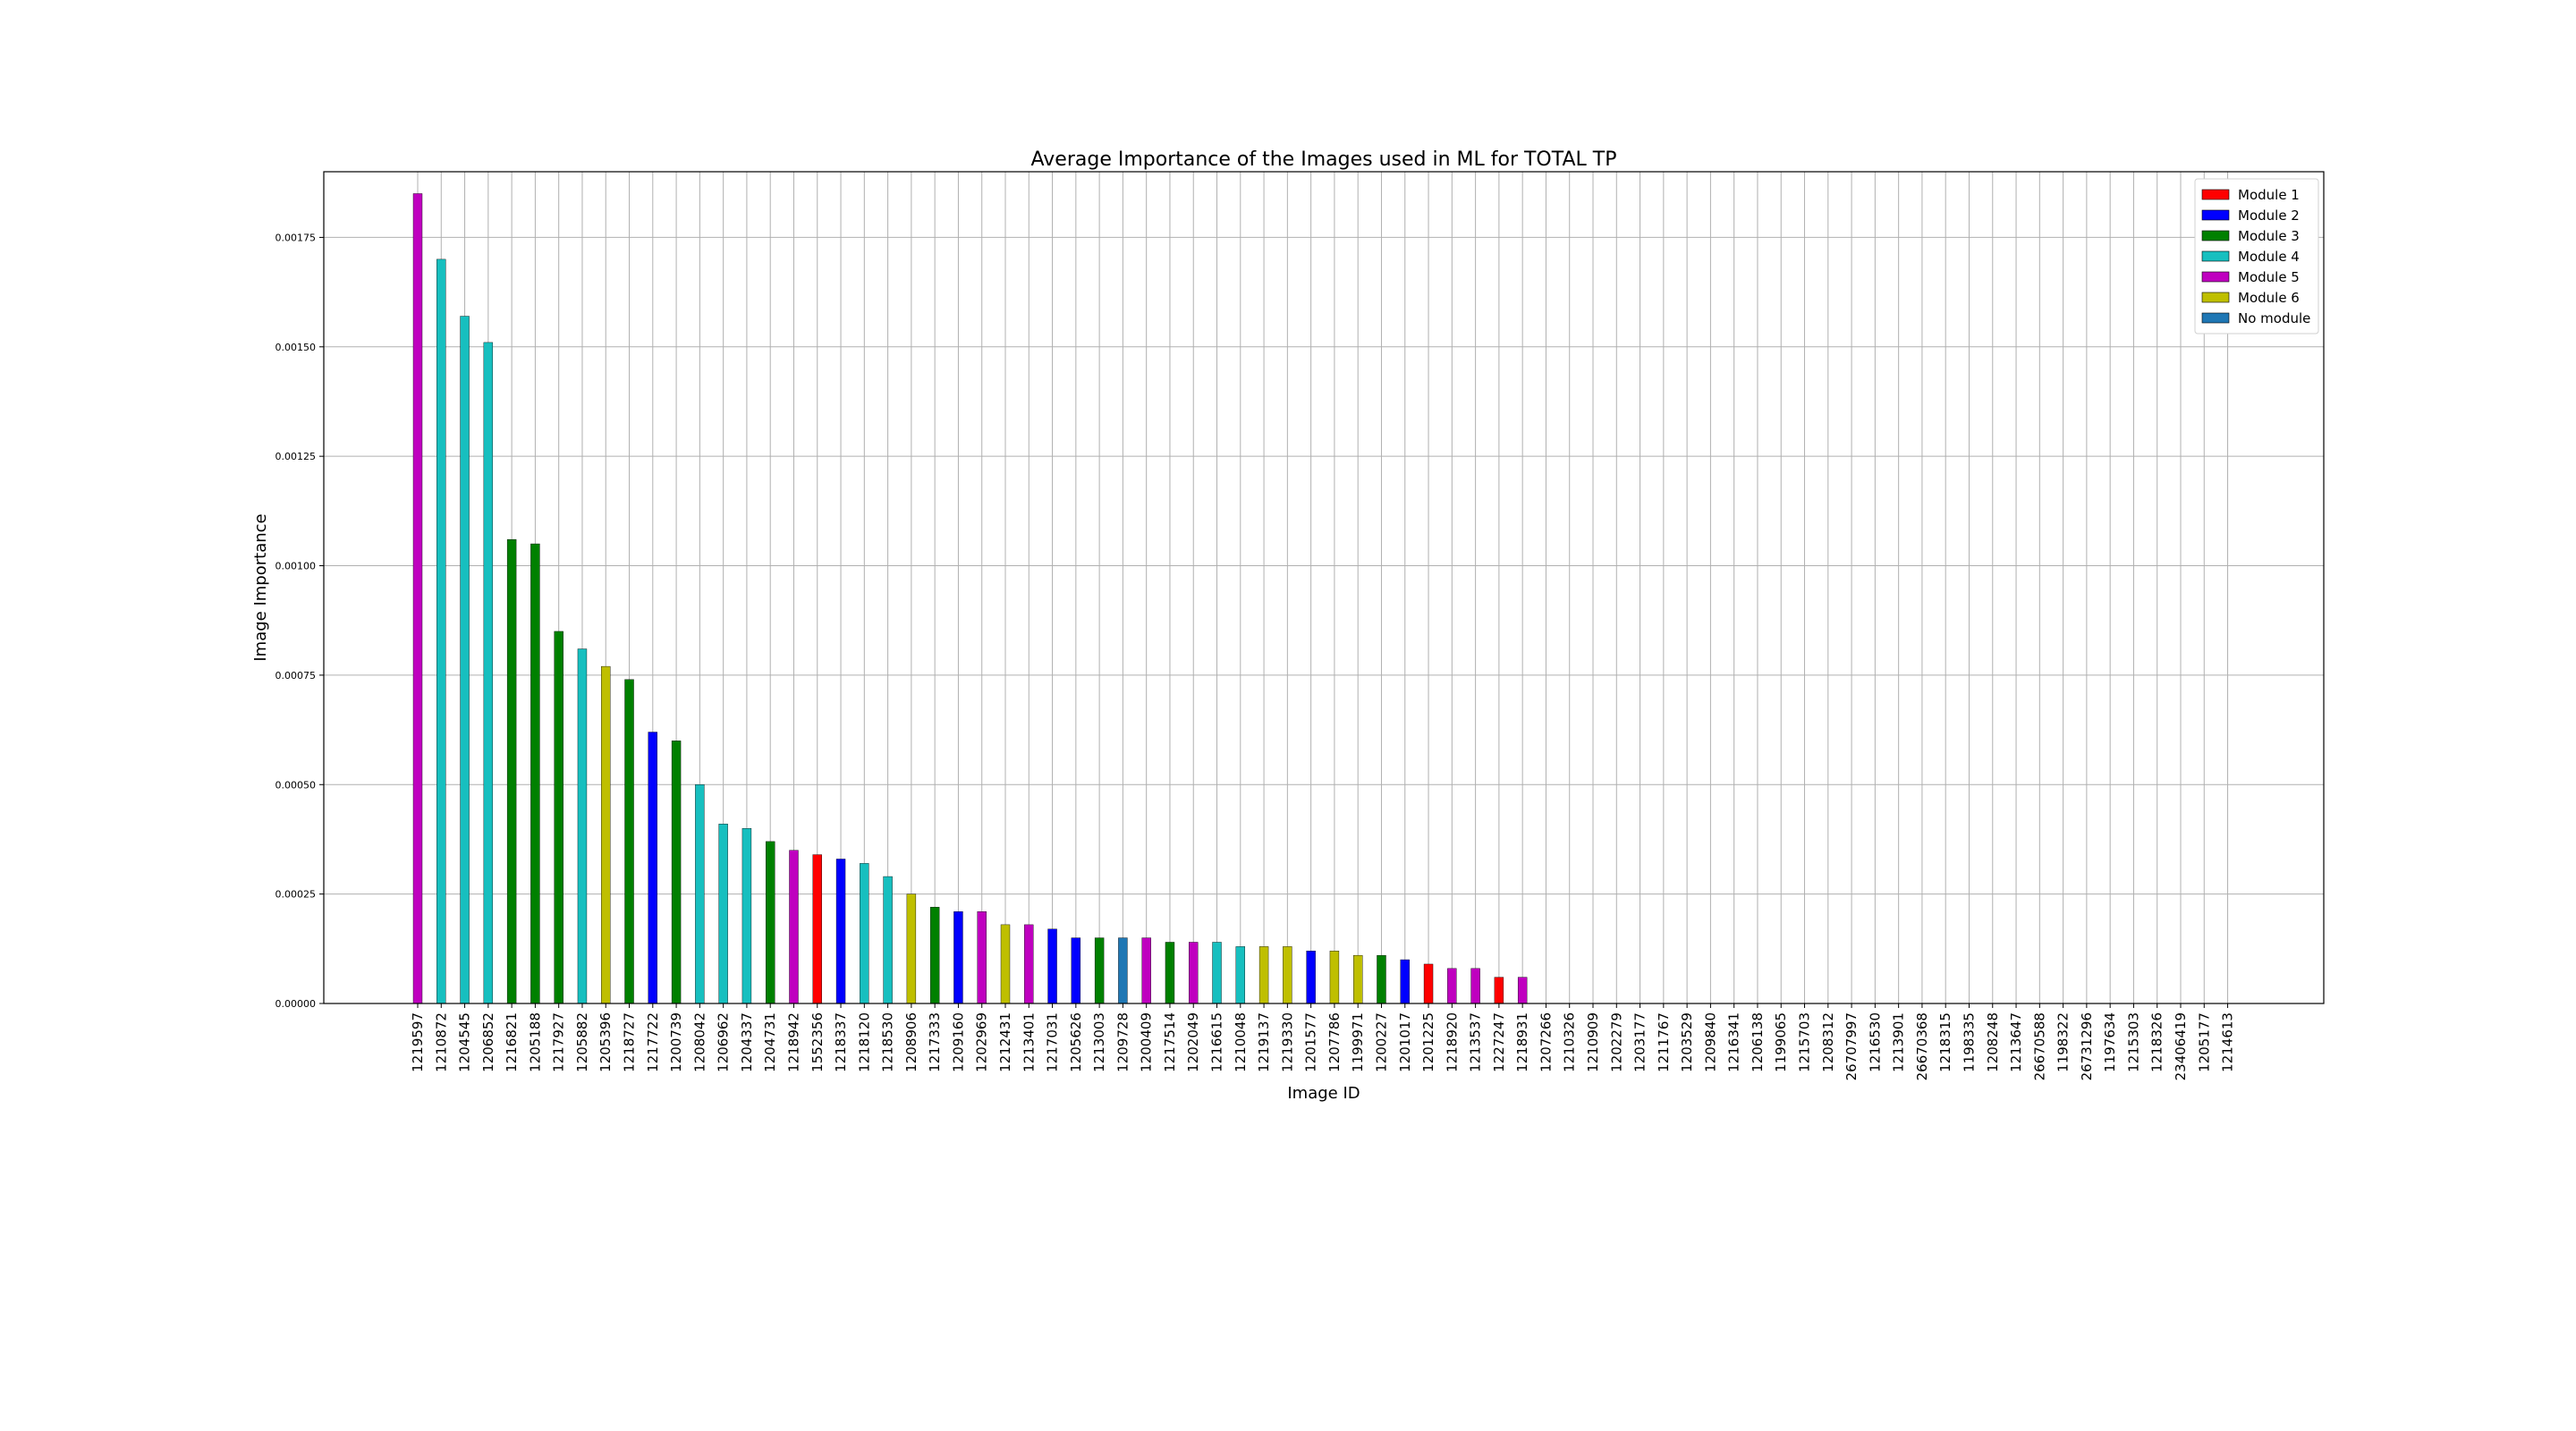 This screenshot has width=2576, height=1431. Describe the element at coordinates (512, 1042) in the screenshot. I see `x-tick-label: 1216821` at that location.